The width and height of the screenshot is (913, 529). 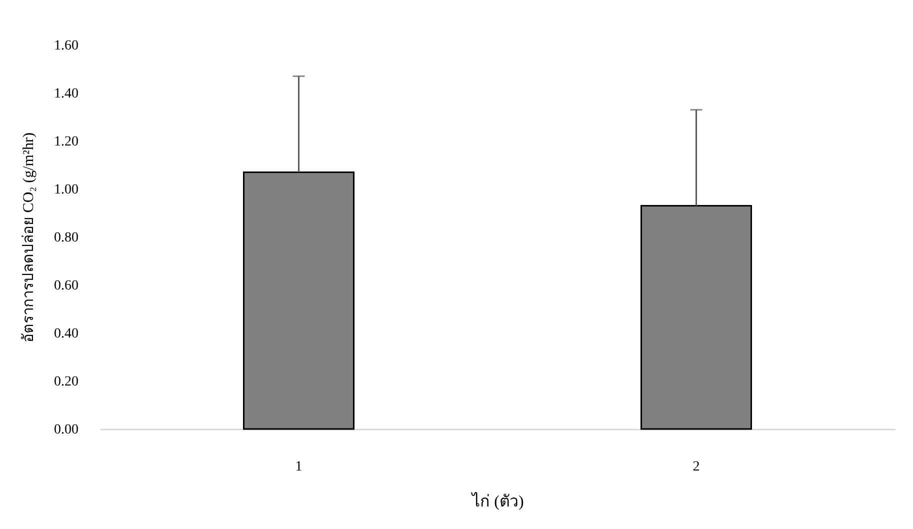 What do you see at coordinates (66, 430) in the screenshot?
I see `y-tick-label: 0.00` at bounding box center [66, 430].